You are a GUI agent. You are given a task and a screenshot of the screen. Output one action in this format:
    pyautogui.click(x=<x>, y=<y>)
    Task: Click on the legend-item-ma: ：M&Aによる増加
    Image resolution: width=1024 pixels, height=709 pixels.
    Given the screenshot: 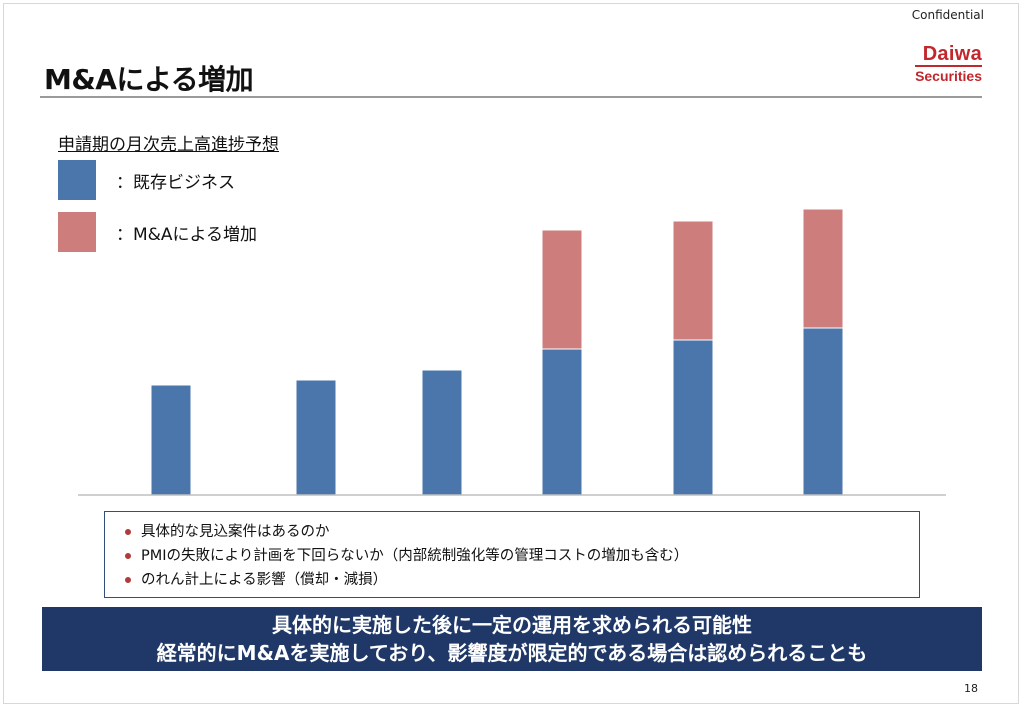 What is the action you would take?
    pyautogui.click(x=157, y=232)
    